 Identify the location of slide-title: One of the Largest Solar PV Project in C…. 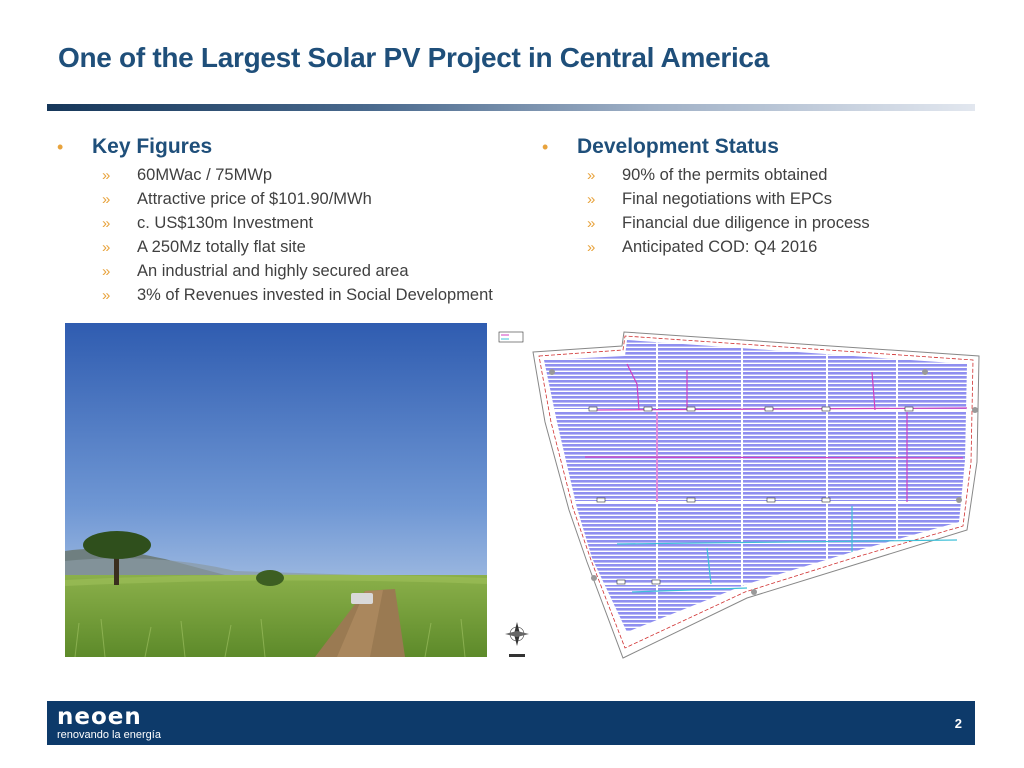
(413, 57).